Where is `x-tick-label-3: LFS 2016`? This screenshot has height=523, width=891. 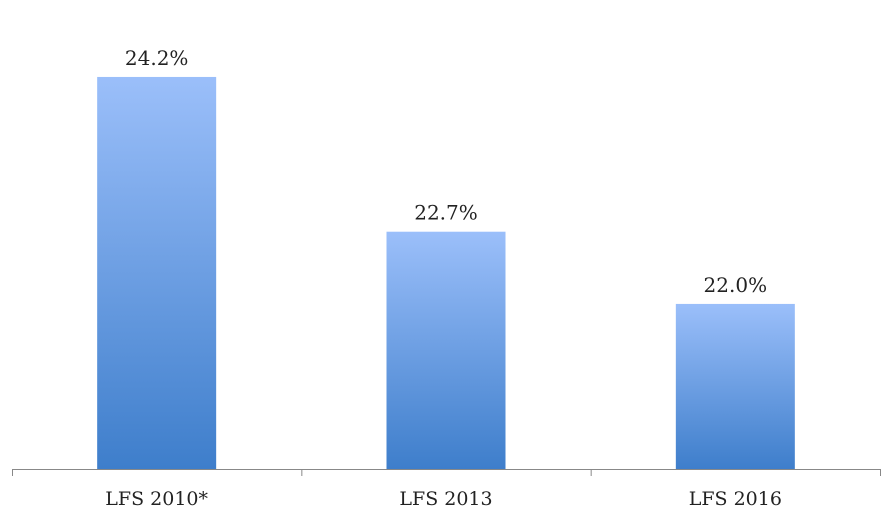 x-tick-label-3: LFS 2016 is located at coordinates (735, 499).